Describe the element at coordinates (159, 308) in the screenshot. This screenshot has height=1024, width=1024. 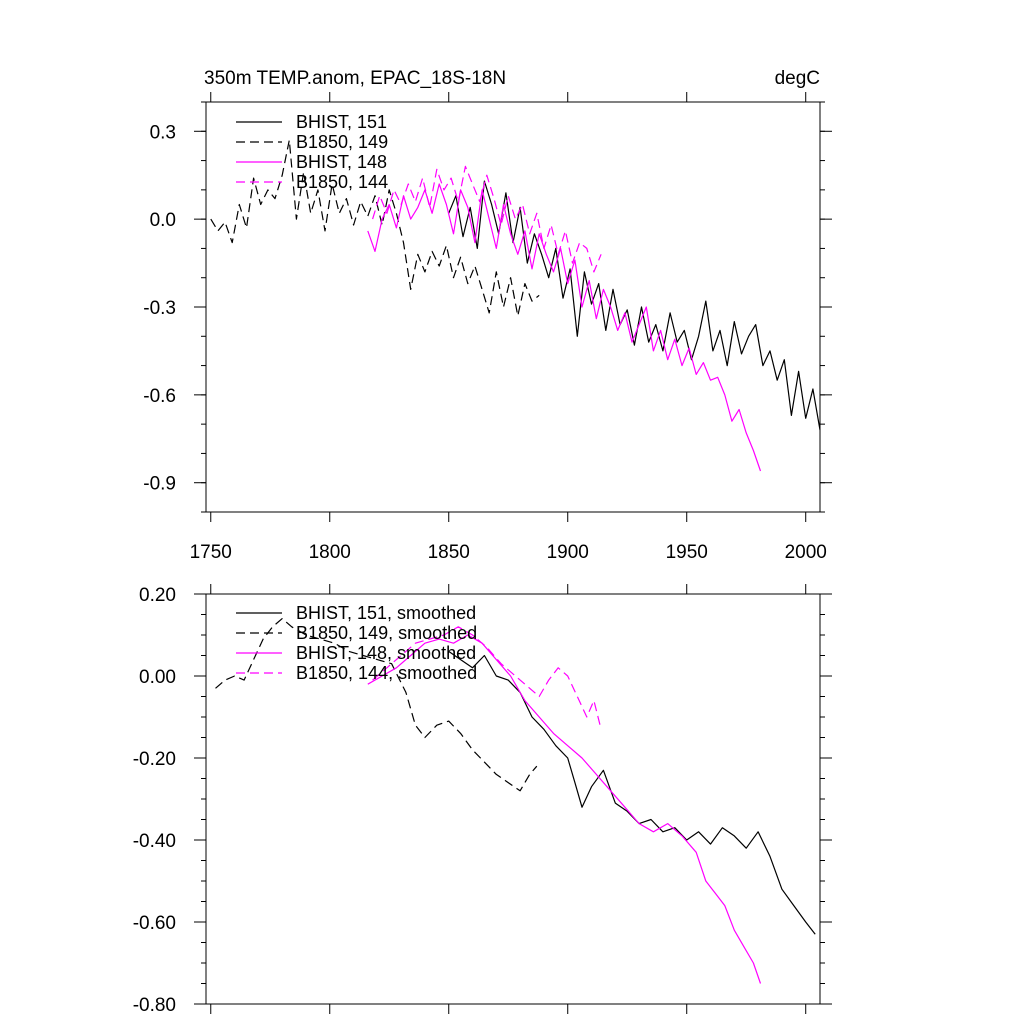
I see `y-tick-label-0-2: -0.3` at that location.